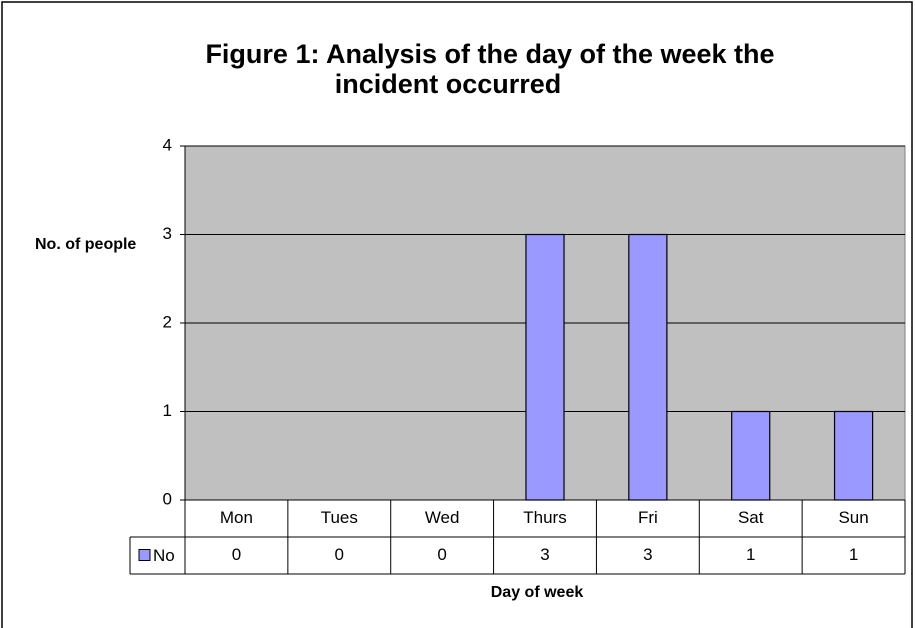 The image size is (915, 628). Describe the element at coordinates (167, 144) in the screenshot. I see `y-tick-label: 4` at that location.